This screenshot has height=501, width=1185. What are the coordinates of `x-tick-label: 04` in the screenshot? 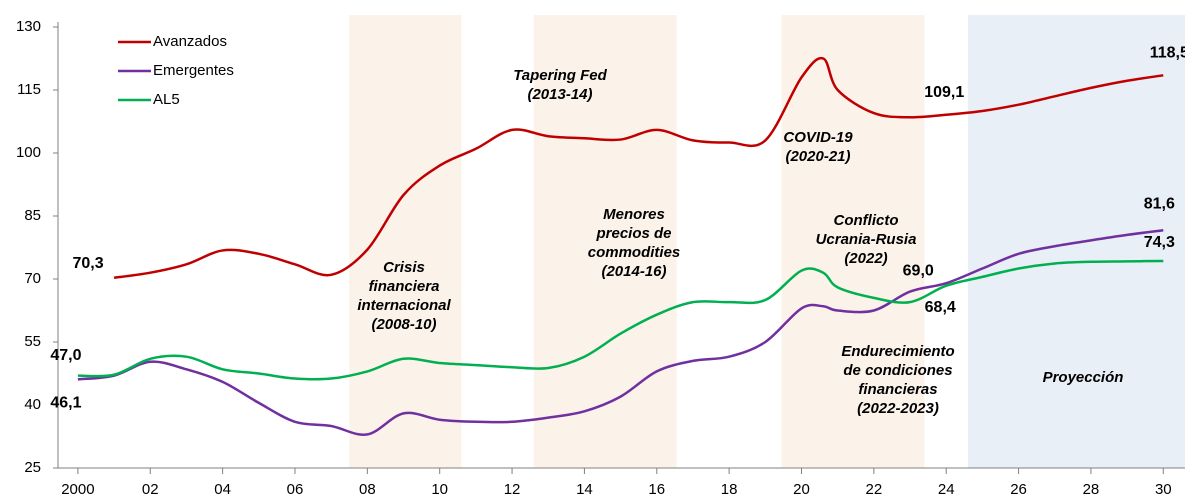 It's located at (222, 489).